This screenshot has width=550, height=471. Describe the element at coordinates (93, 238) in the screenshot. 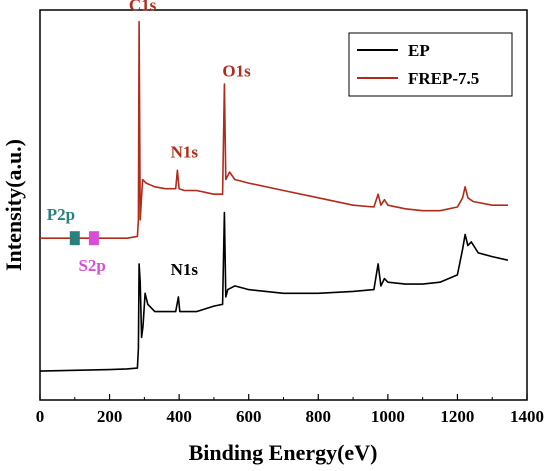

I see `s2p-marker` at that location.